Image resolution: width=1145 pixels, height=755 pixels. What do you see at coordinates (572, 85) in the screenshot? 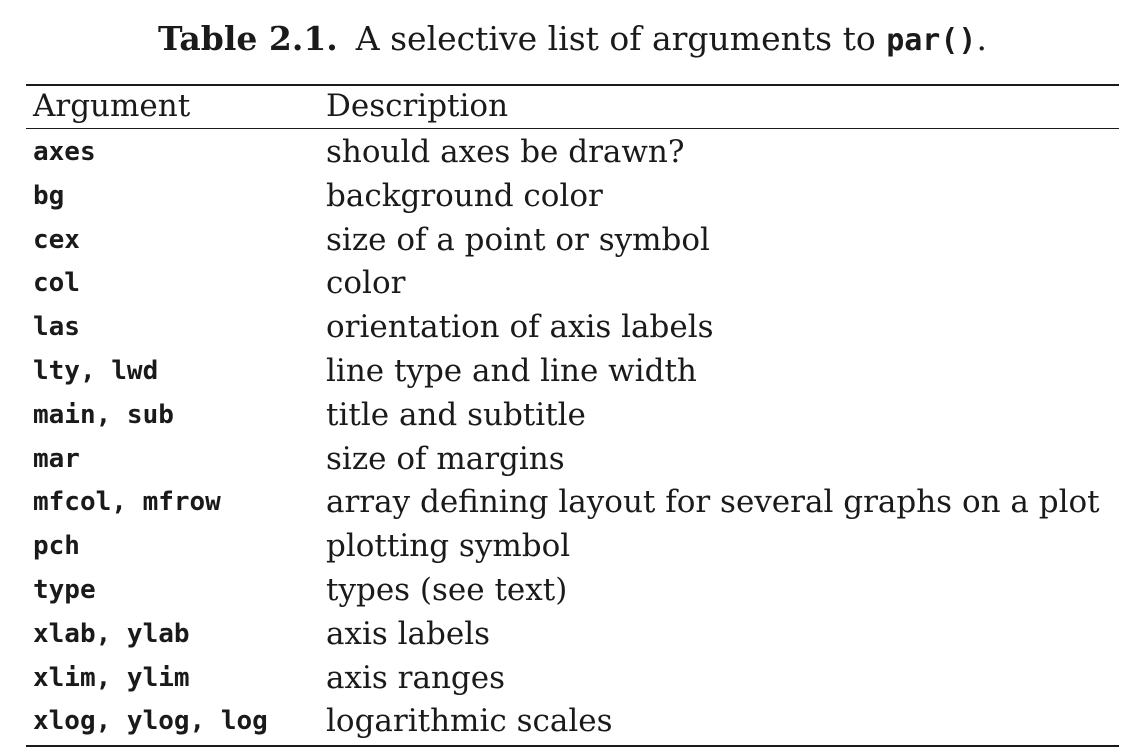
I see `top-rule` at bounding box center [572, 85].